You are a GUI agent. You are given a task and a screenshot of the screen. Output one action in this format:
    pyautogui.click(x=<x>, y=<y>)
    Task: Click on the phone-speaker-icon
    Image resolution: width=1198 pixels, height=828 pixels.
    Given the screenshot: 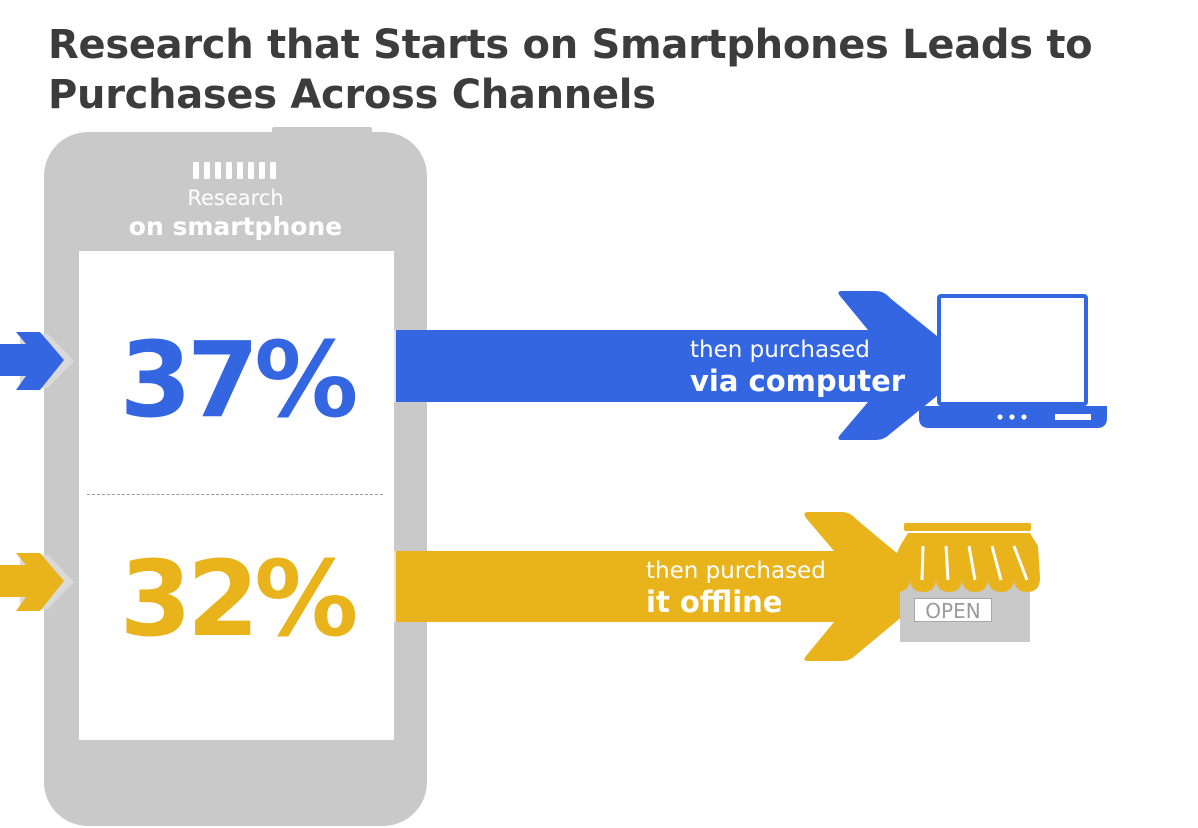 What is the action you would take?
    pyautogui.click(x=234, y=170)
    